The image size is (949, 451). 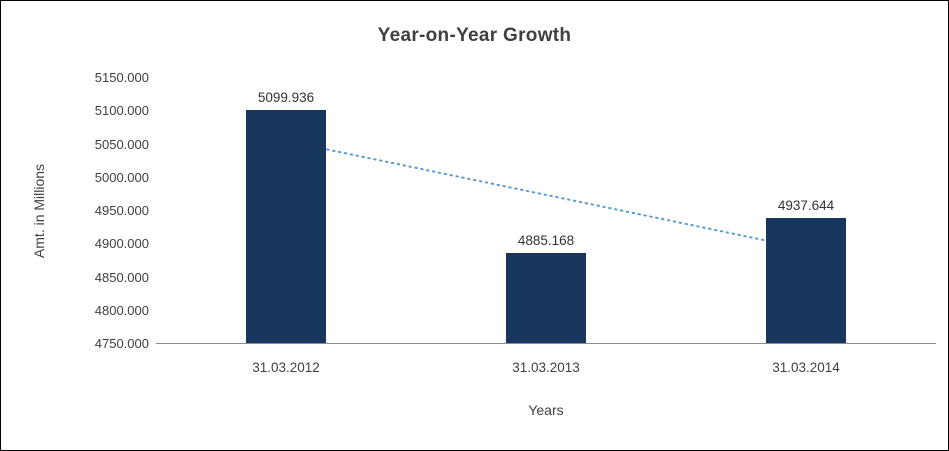 I want to click on y-axis-title: Amt. in Millions, so click(x=39, y=211).